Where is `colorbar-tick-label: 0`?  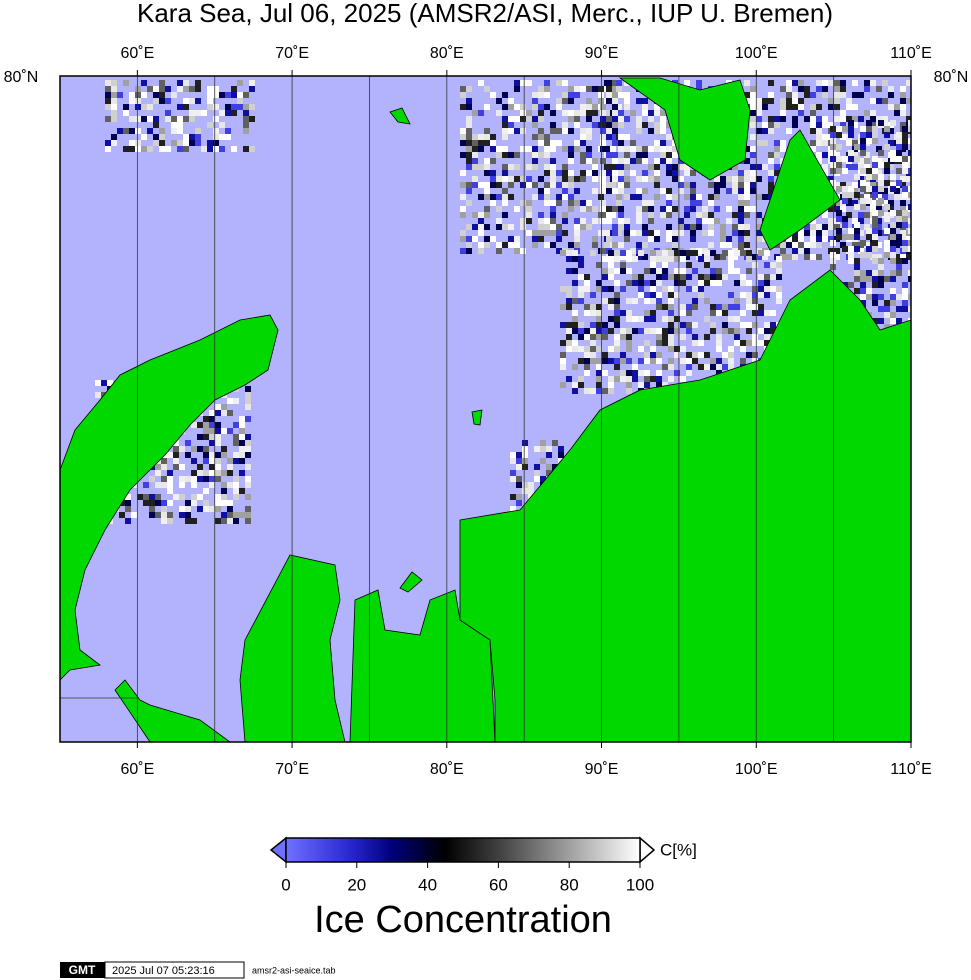 colorbar-tick-label: 0 is located at coordinates (285, 884).